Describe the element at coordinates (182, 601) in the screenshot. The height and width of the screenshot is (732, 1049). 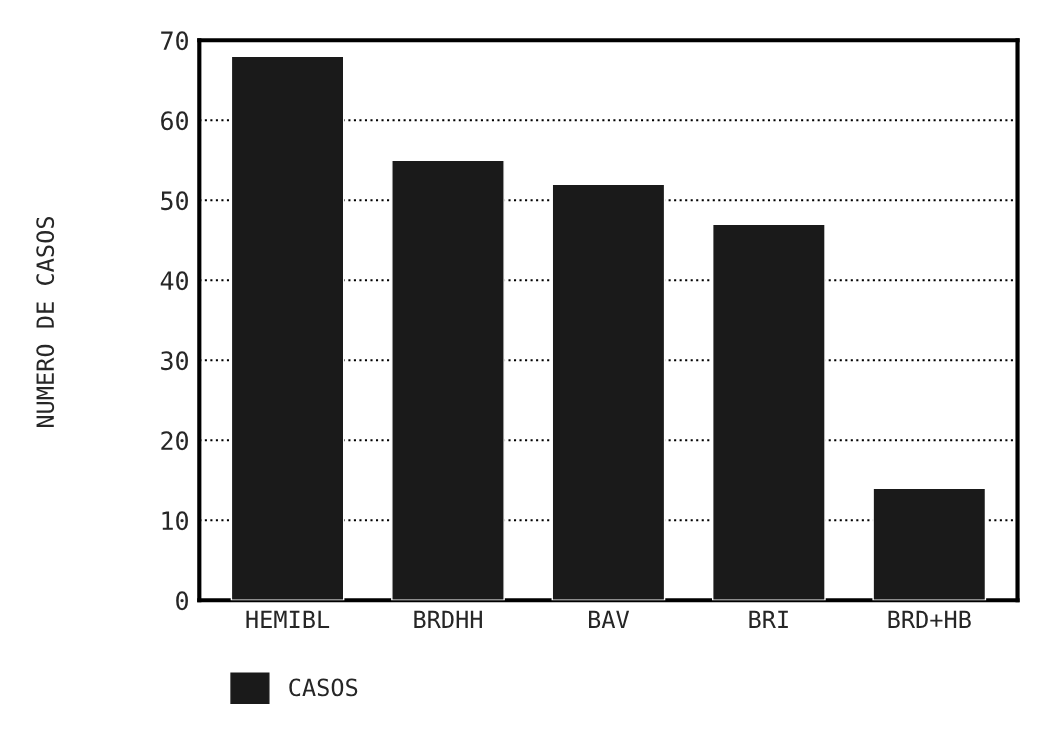
I see `y-tick-label: 0` at that location.